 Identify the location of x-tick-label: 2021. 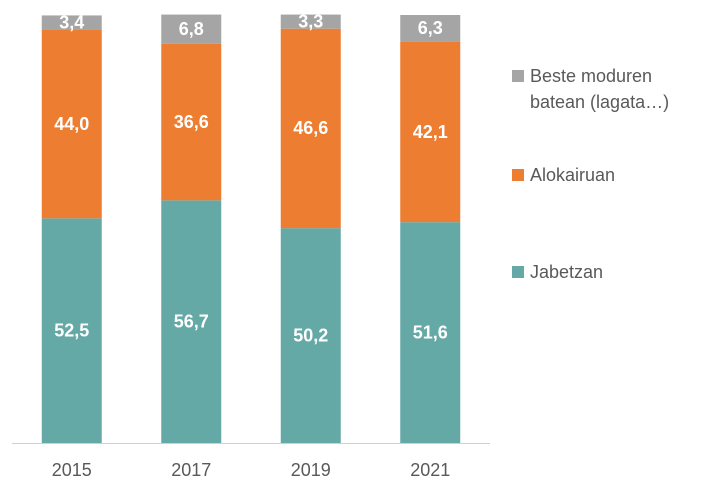
(430, 470).